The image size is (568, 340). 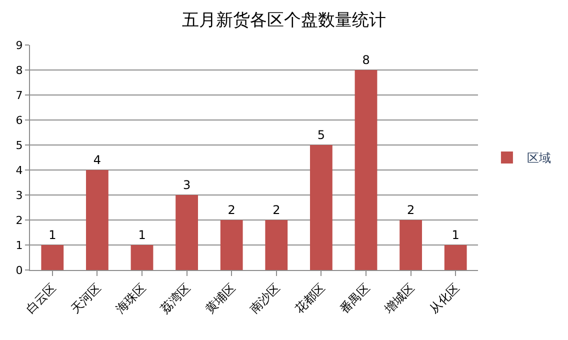 What do you see at coordinates (444, 298) in the screenshot?
I see `x-tick-label: 从化区` at bounding box center [444, 298].